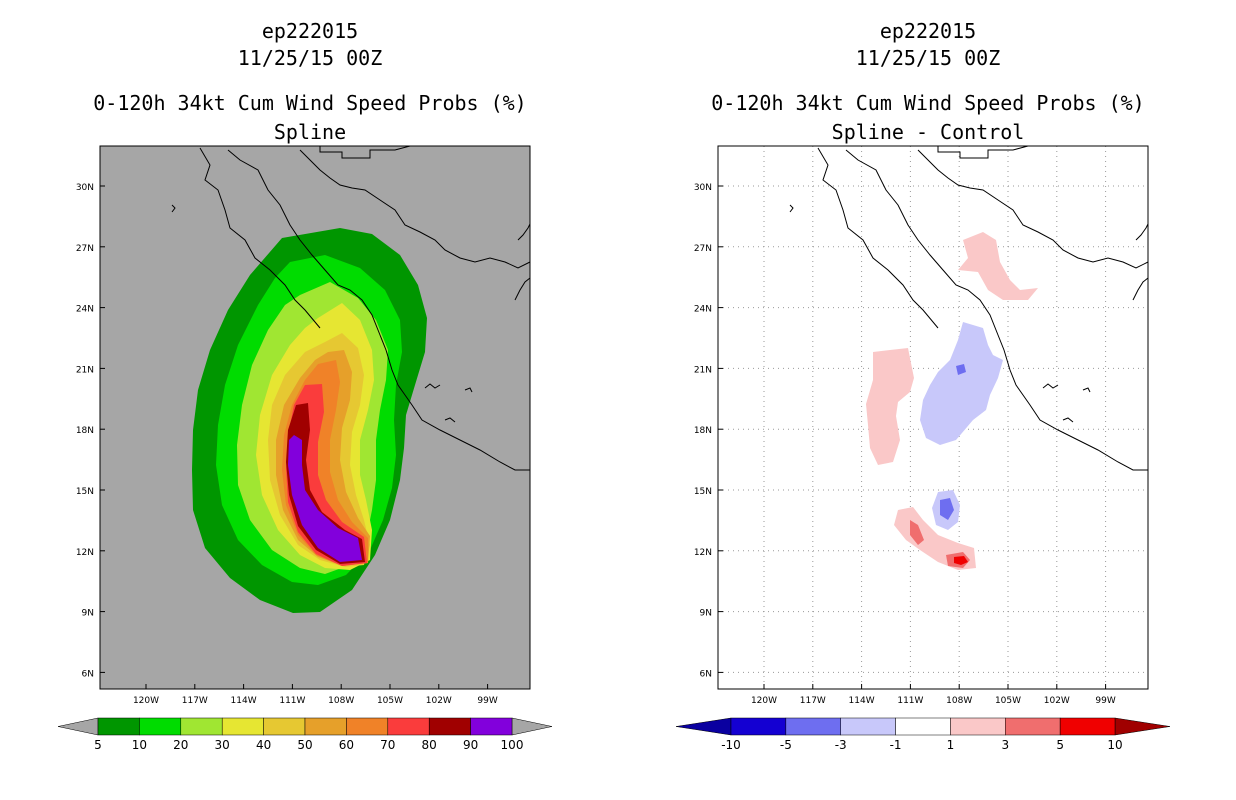 This screenshot has width=1236, height=800. Describe the element at coordinates (928, 58) in the screenshot. I see `right-title-date: 11/25/15 00Z` at that location.